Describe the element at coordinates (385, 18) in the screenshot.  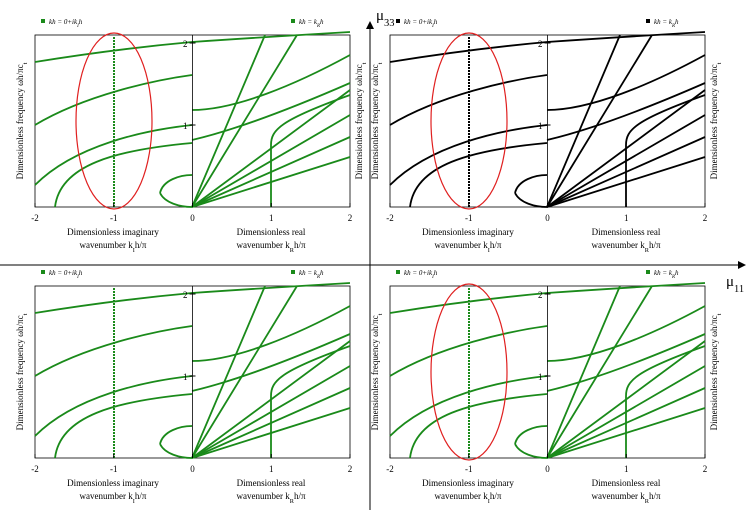
I see `mu33-label: μ33` at that location.